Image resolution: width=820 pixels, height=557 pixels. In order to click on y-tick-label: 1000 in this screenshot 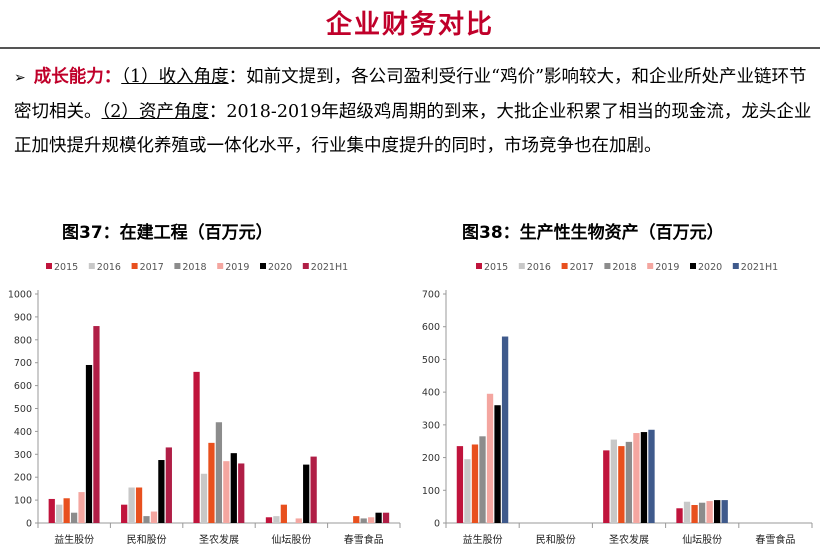, I will do `click(20, 295)`.